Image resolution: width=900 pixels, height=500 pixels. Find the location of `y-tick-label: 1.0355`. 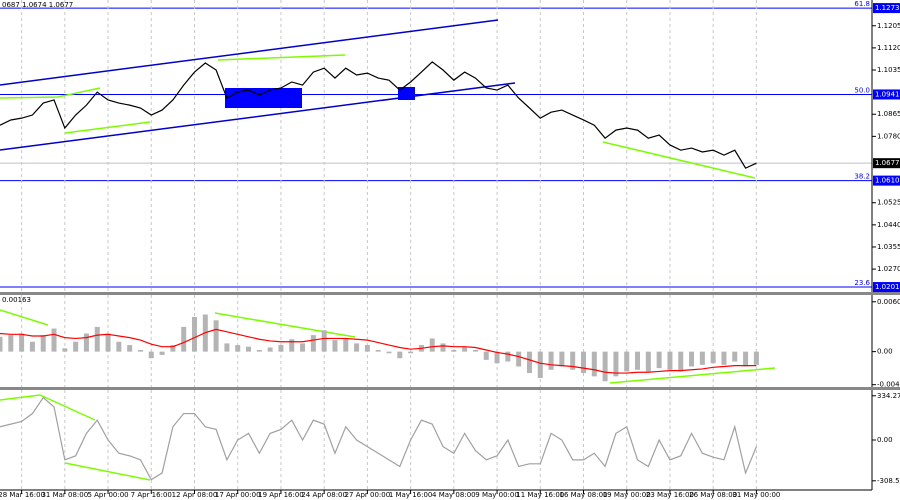

y-tick-label: 1.0355 is located at coordinates (888, 247).